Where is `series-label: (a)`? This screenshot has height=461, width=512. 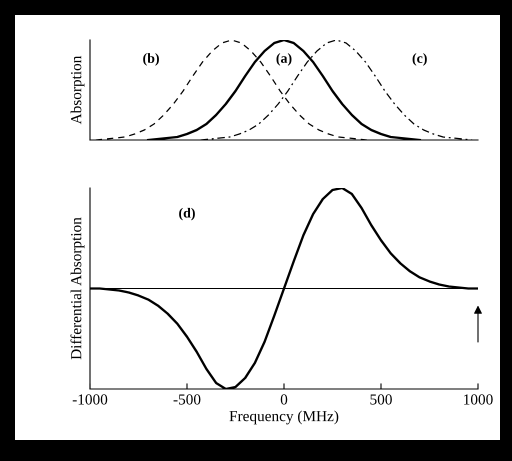
series-label: (a) is located at coordinates (284, 59).